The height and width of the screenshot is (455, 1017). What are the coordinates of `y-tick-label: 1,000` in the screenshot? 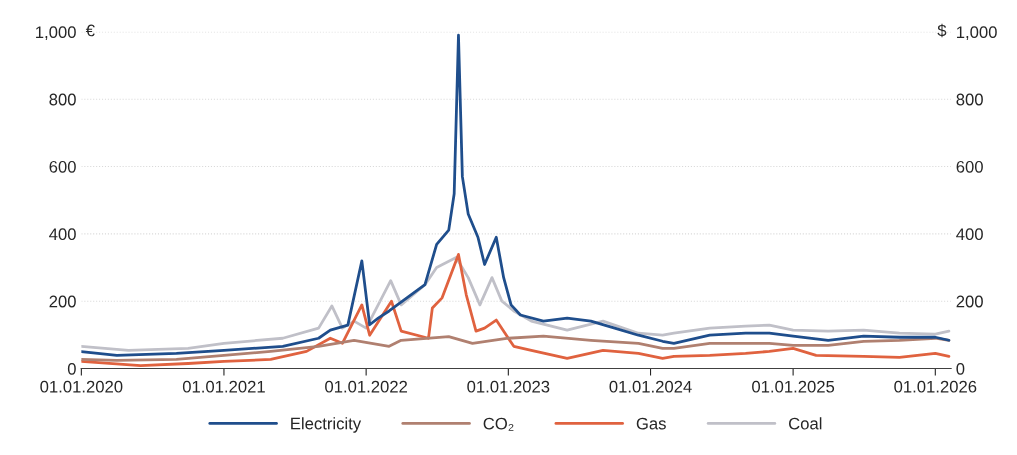 It's located at (56, 33).